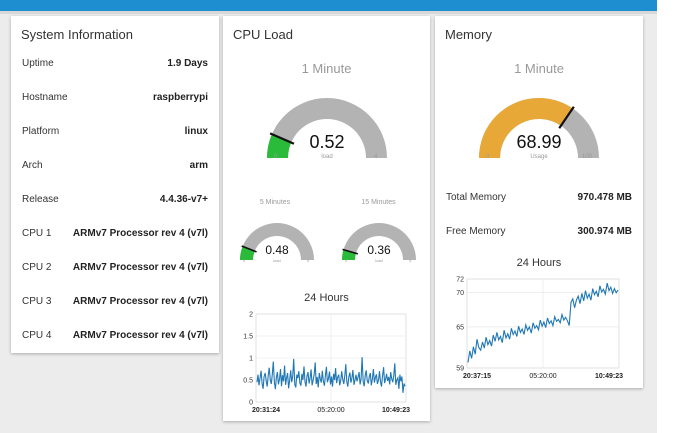 This screenshot has height=433, width=700. What do you see at coordinates (198, 165) in the screenshot?
I see `info-value: arm` at bounding box center [198, 165].